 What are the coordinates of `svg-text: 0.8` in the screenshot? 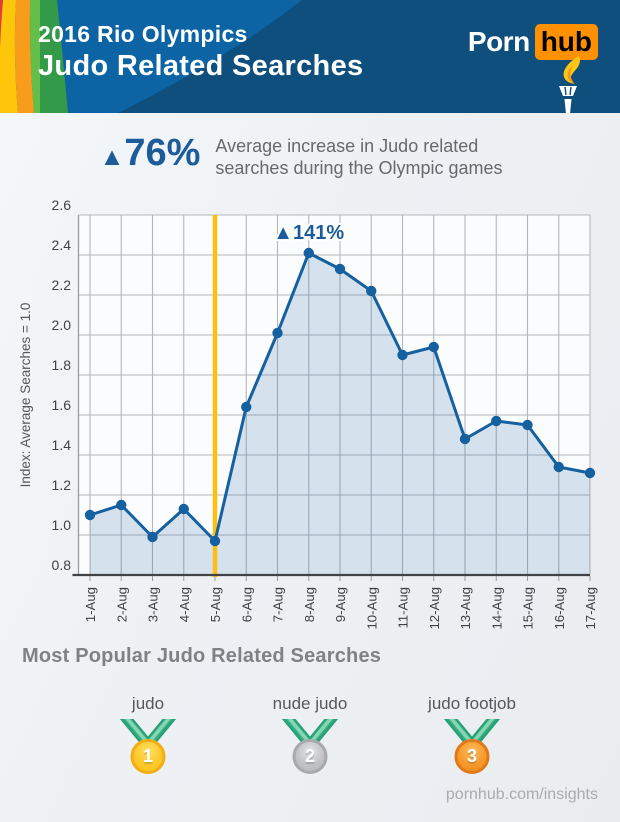 It's located at (62, 565).